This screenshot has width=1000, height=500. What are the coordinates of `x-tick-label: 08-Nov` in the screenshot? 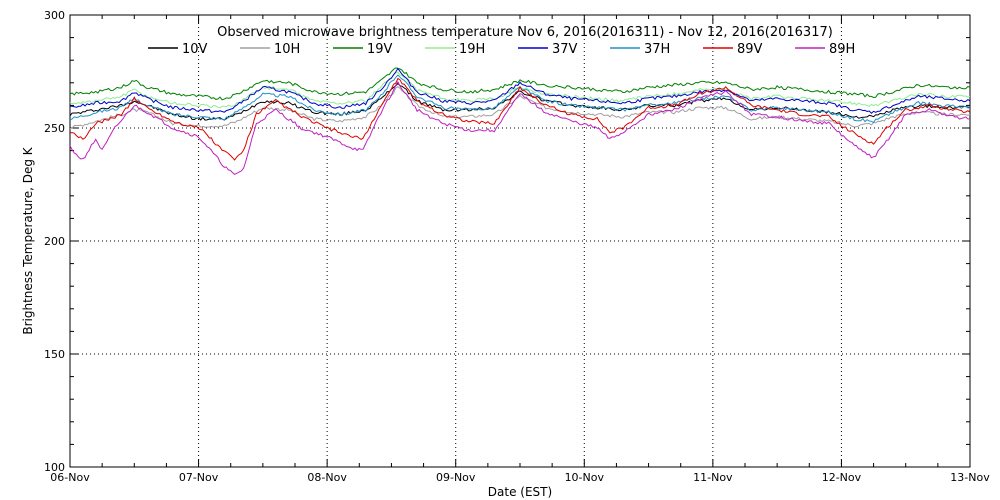 It's located at (327, 477).